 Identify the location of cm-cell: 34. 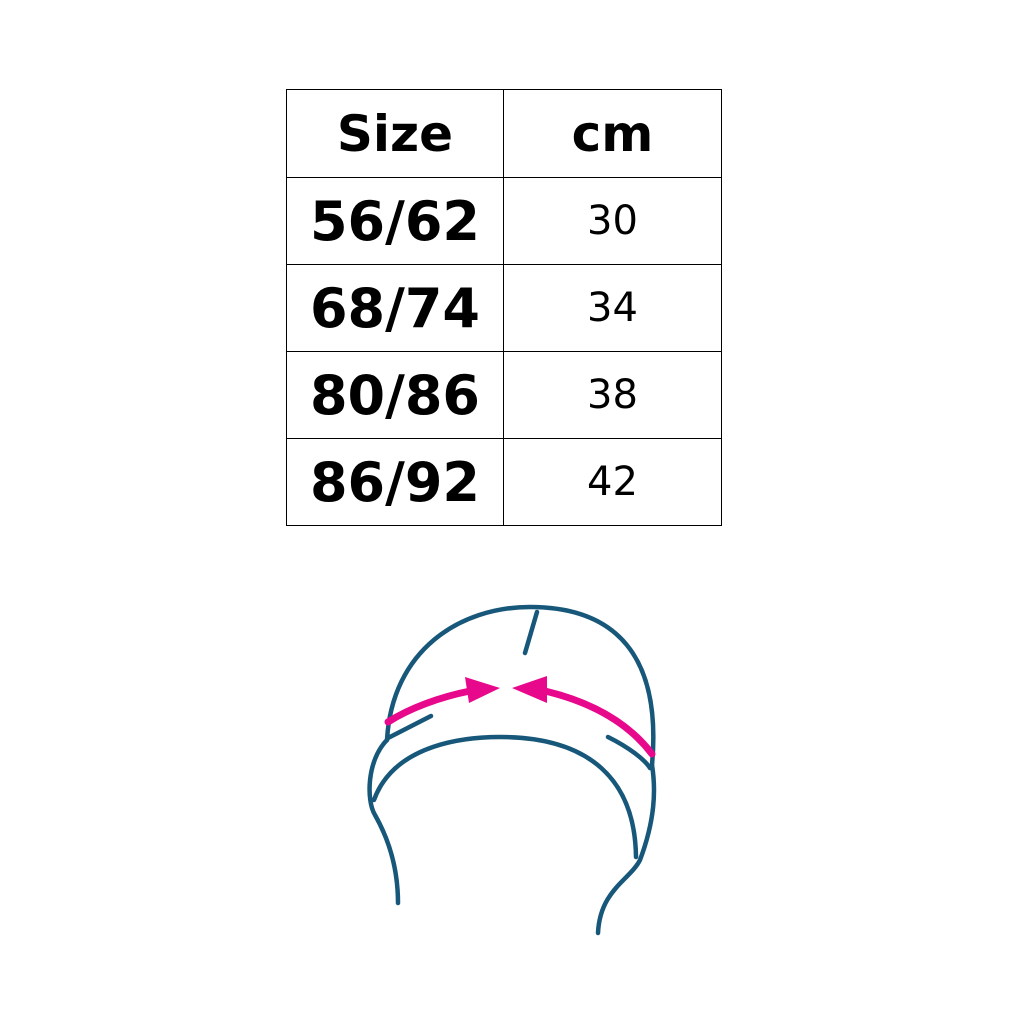
(612, 308).